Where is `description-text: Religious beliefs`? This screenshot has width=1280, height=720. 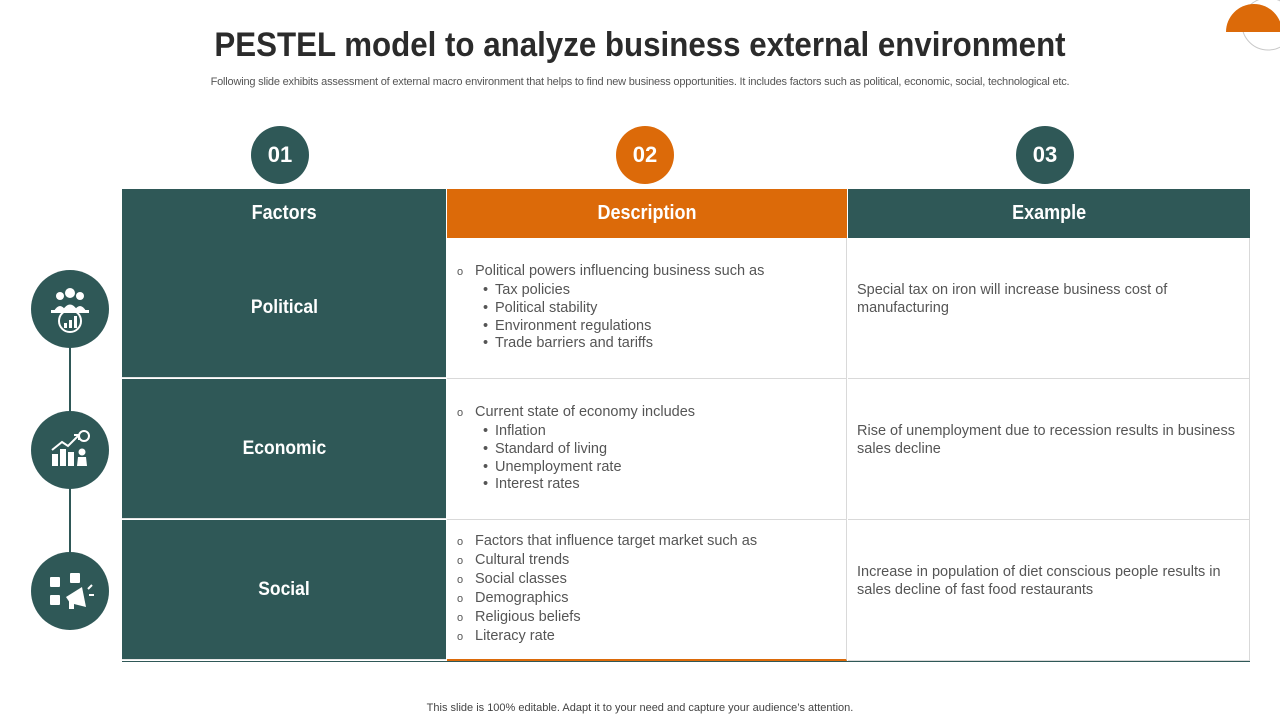
description-text: Religious beliefs is located at coordinates (528, 616).